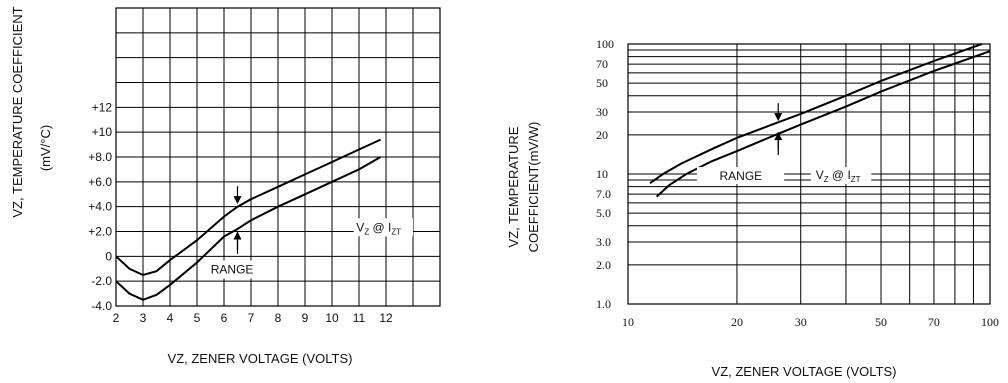  Describe the element at coordinates (603, 242) in the screenshot. I see `y-tick-label: 3.0` at that location.